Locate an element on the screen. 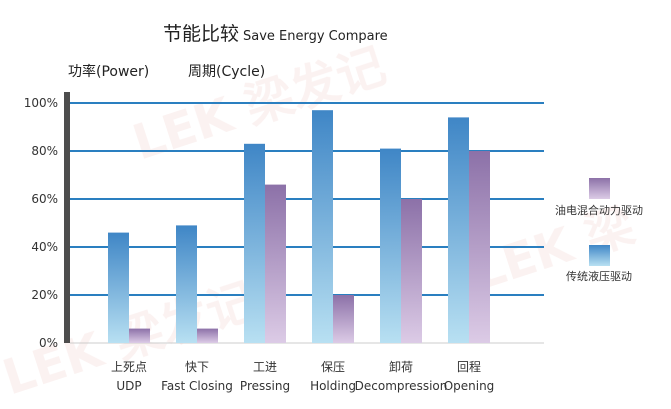  legend-item-hybrid-label: 油电混合动力驱动 is located at coordinates (599, 210).